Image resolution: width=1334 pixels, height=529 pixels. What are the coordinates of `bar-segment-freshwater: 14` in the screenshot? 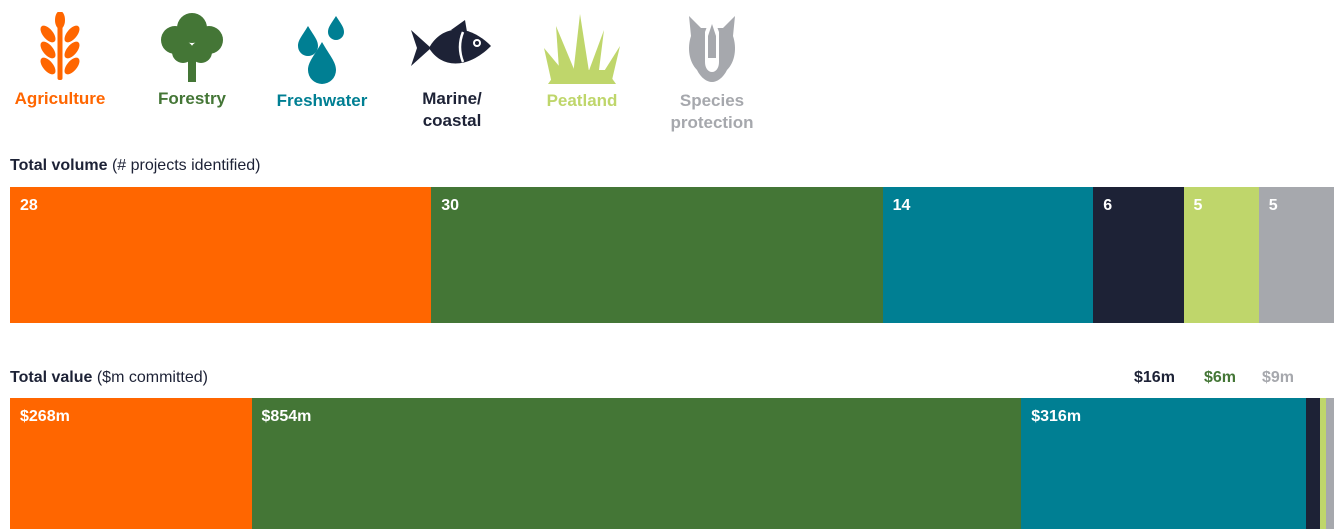 It's located at (988, 255).